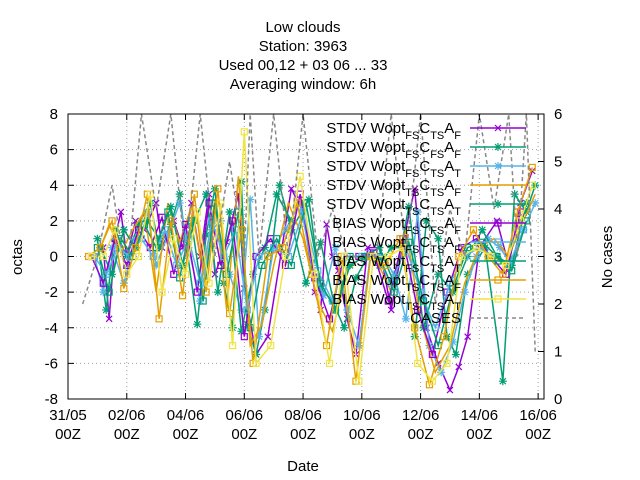  What do you see at coordinates (429, 226) in the screenshot?
I see `legend-entry-5: BIAS WoptFSCFSAF` at bounding box center [429, 226].